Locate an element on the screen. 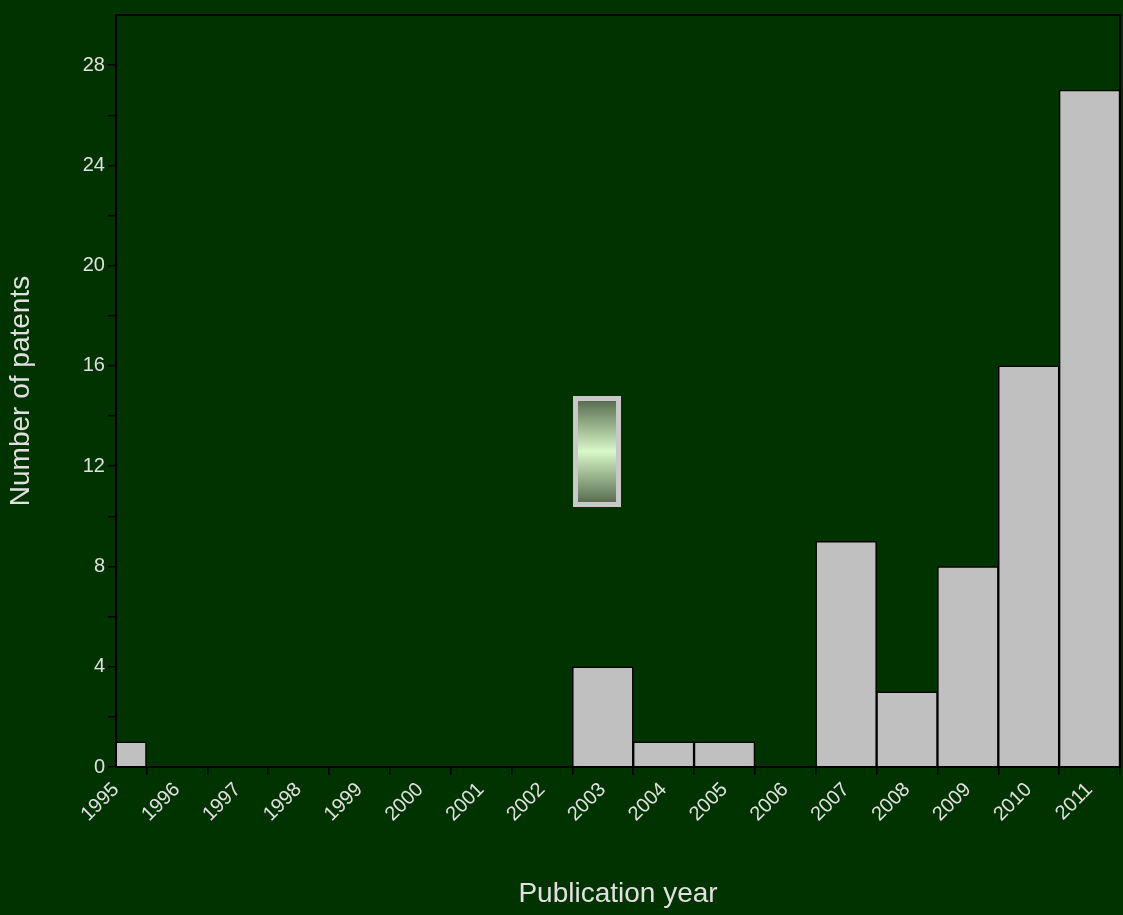 The width and height of the screenshot is (1123, 915). y-tick-label: 0 is located at coordinates (99, 765).